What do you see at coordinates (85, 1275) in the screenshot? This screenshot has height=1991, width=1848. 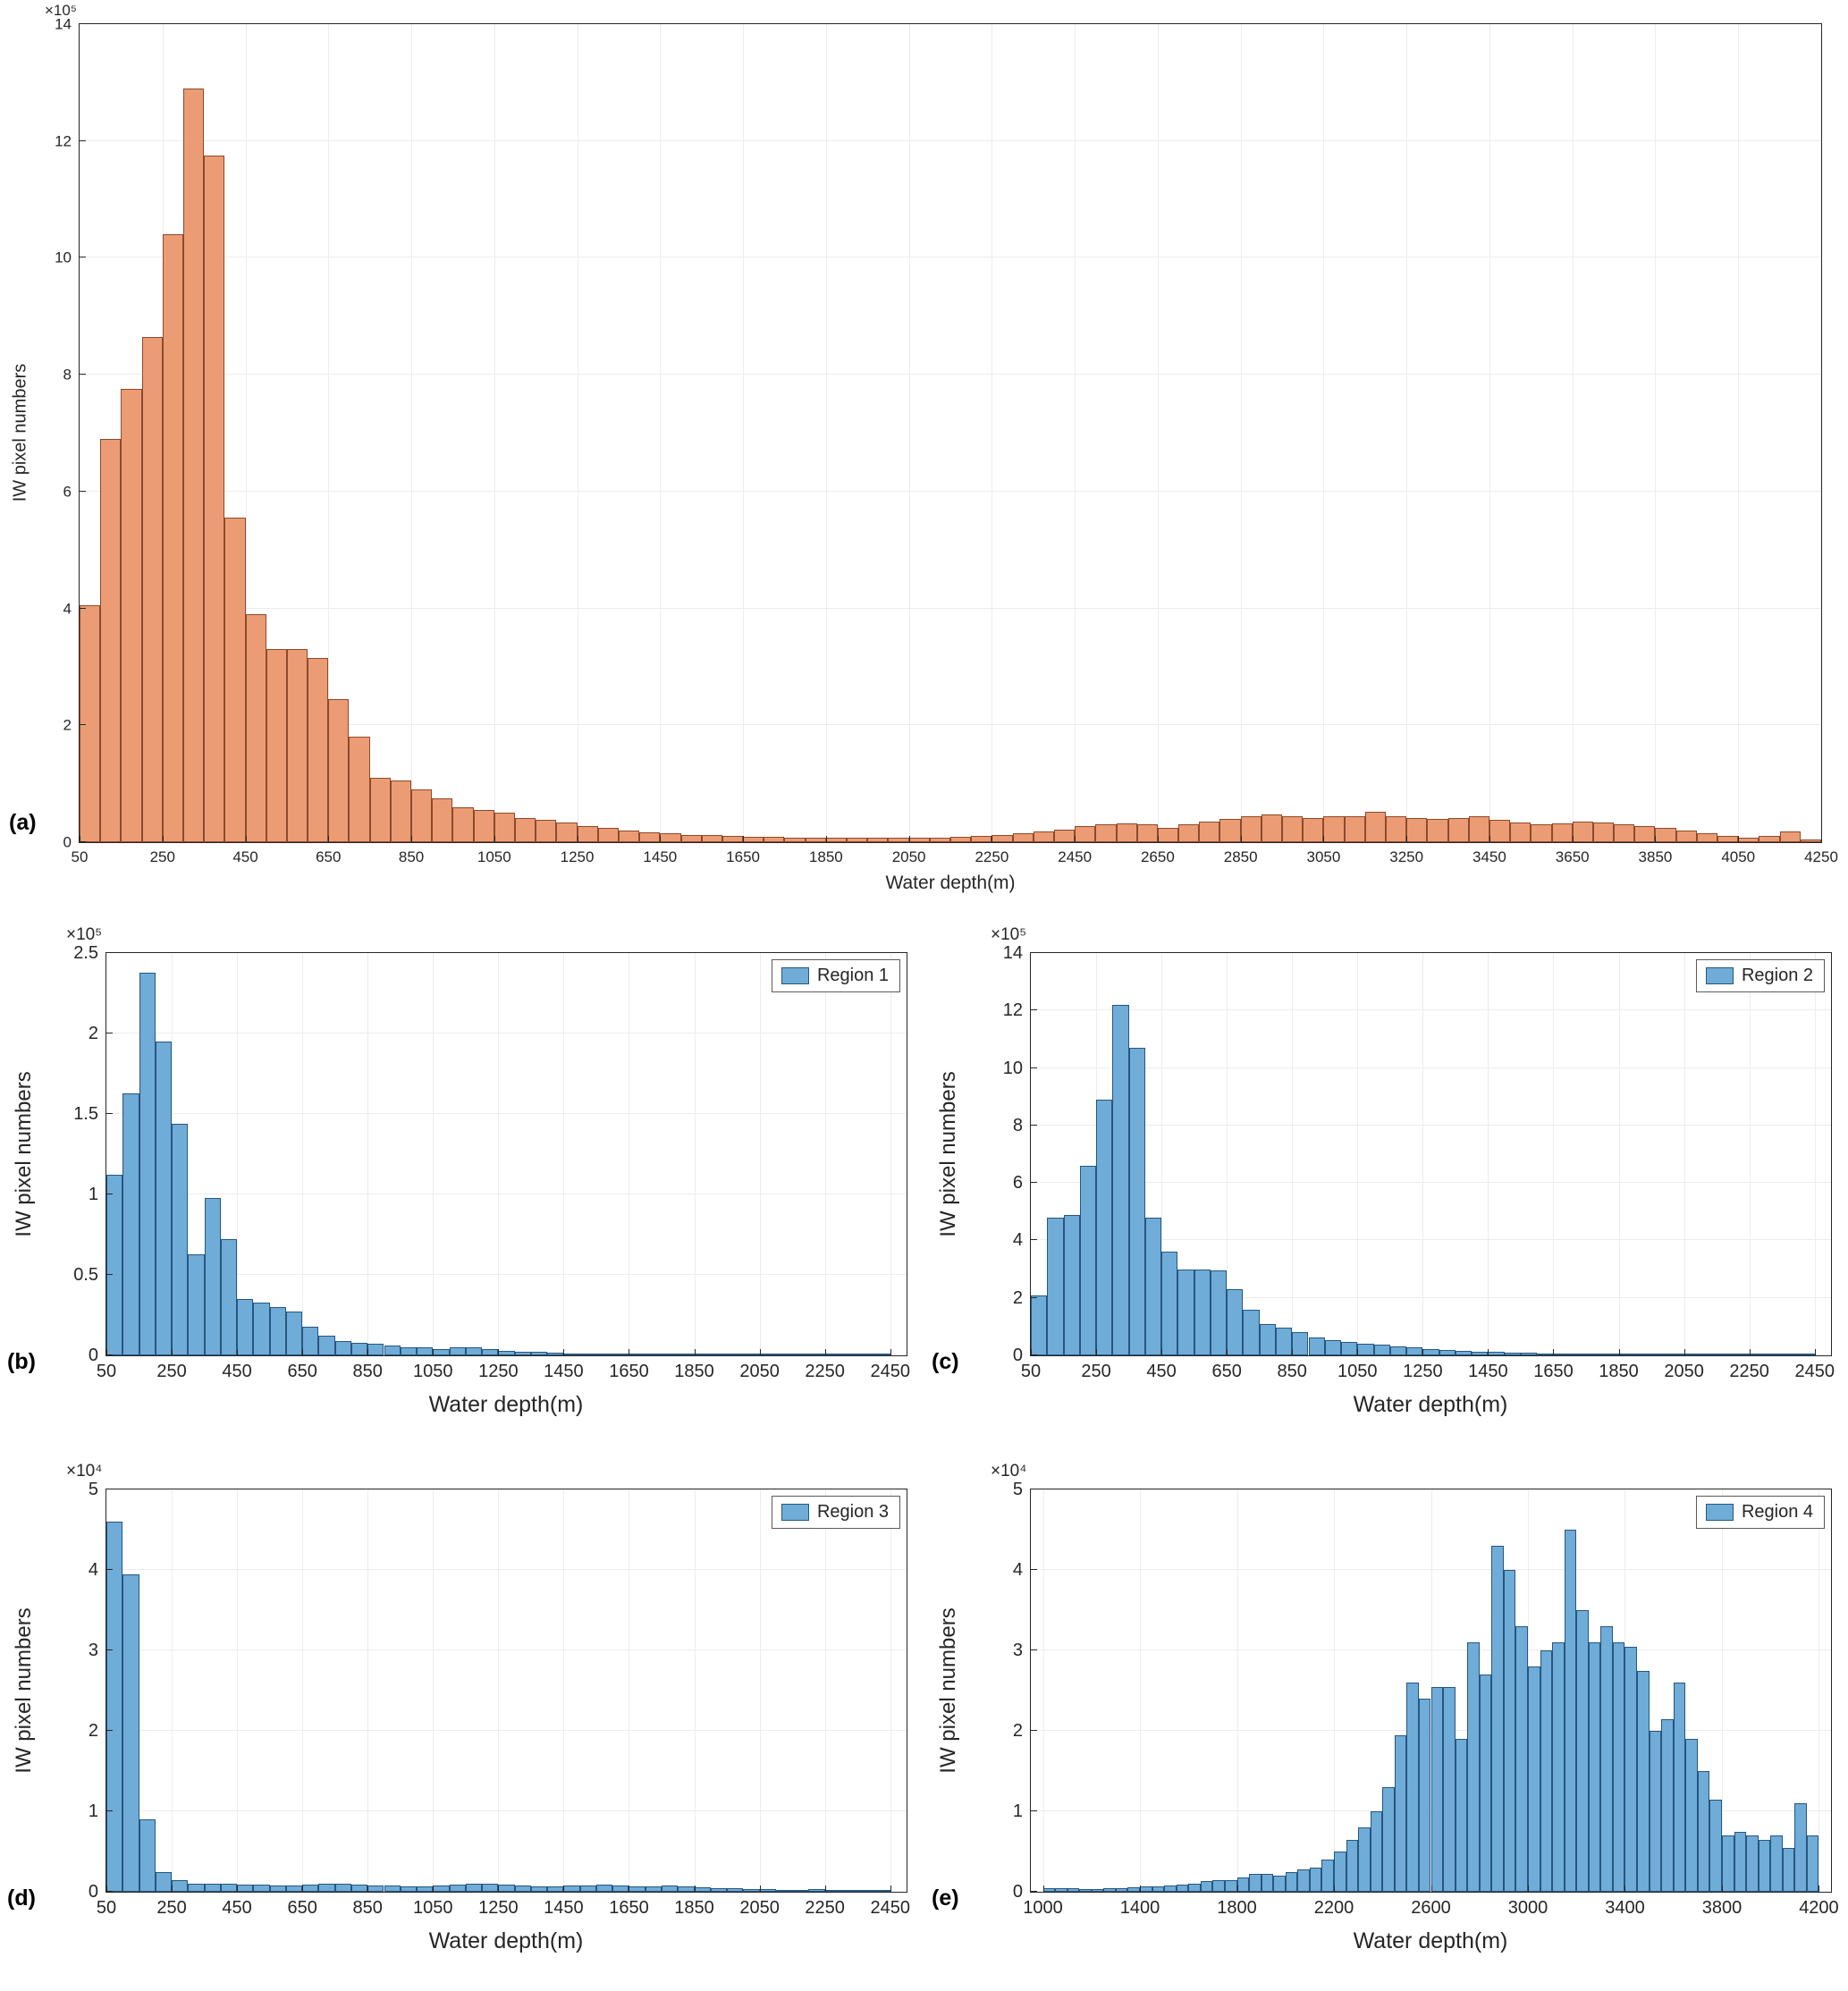 I see `y-tick-label: 0.5` at bounding box center [85, 1275].